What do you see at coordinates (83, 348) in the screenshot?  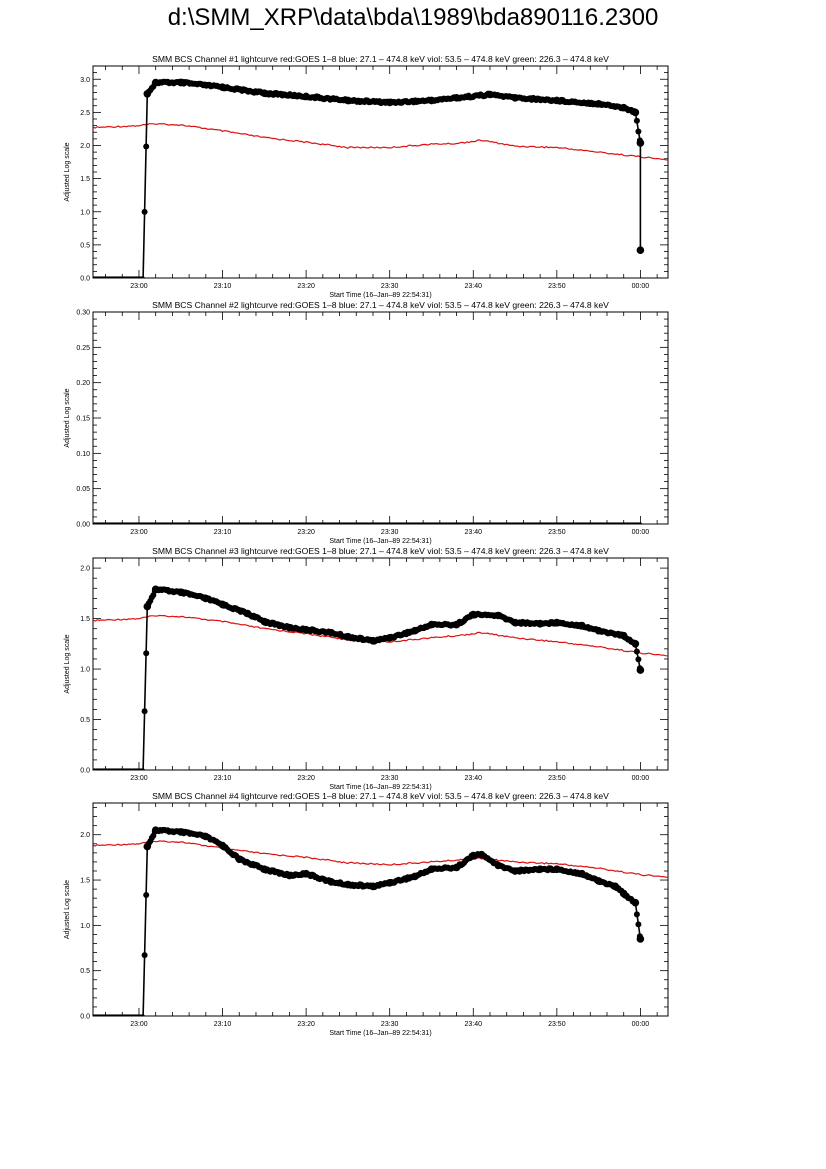 I see `y-tick-label: 0.25` at bounding box center [83, 348].